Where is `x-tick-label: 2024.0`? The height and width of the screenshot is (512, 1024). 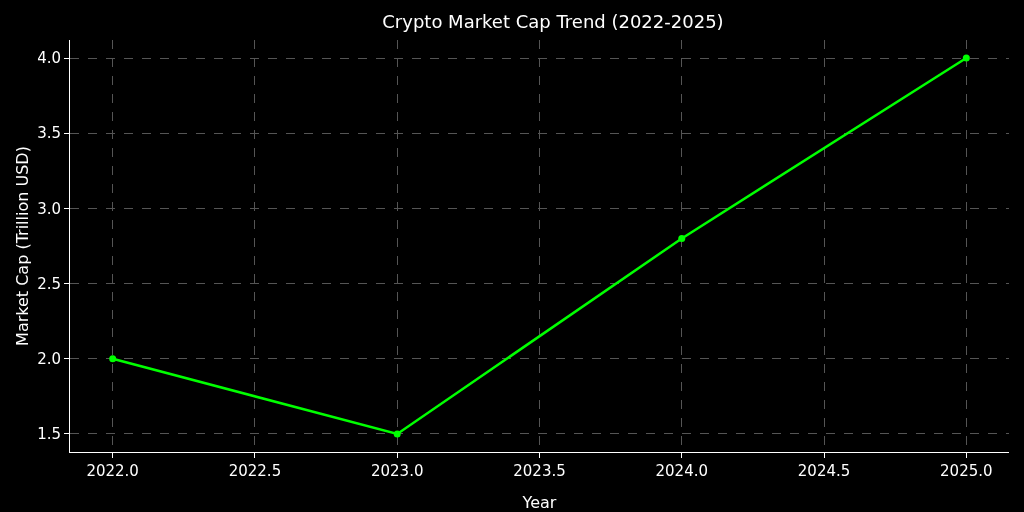
x-tick-label: 2024.0 is located at coordinates (682, 471).